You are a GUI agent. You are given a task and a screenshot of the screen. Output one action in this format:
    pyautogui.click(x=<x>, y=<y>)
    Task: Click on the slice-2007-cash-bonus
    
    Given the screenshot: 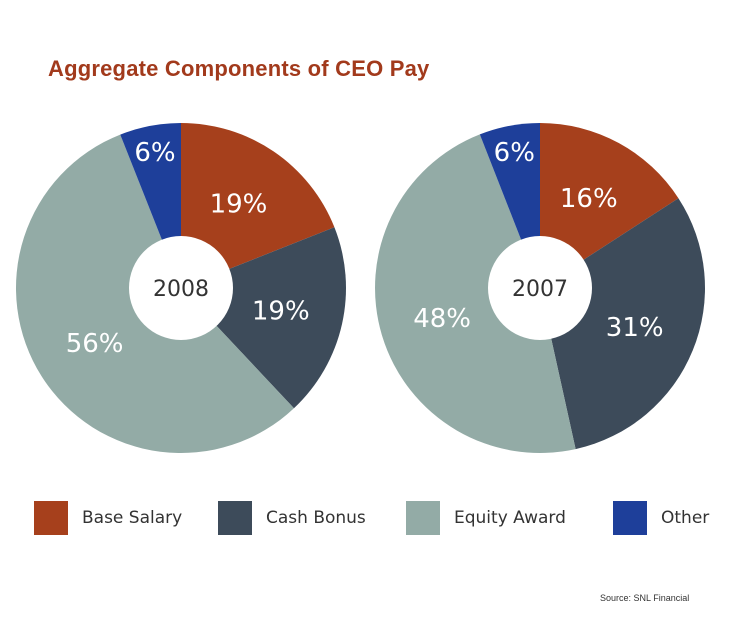 What is the action you would take?
    pyautogui.click(x=622, y=324)
    